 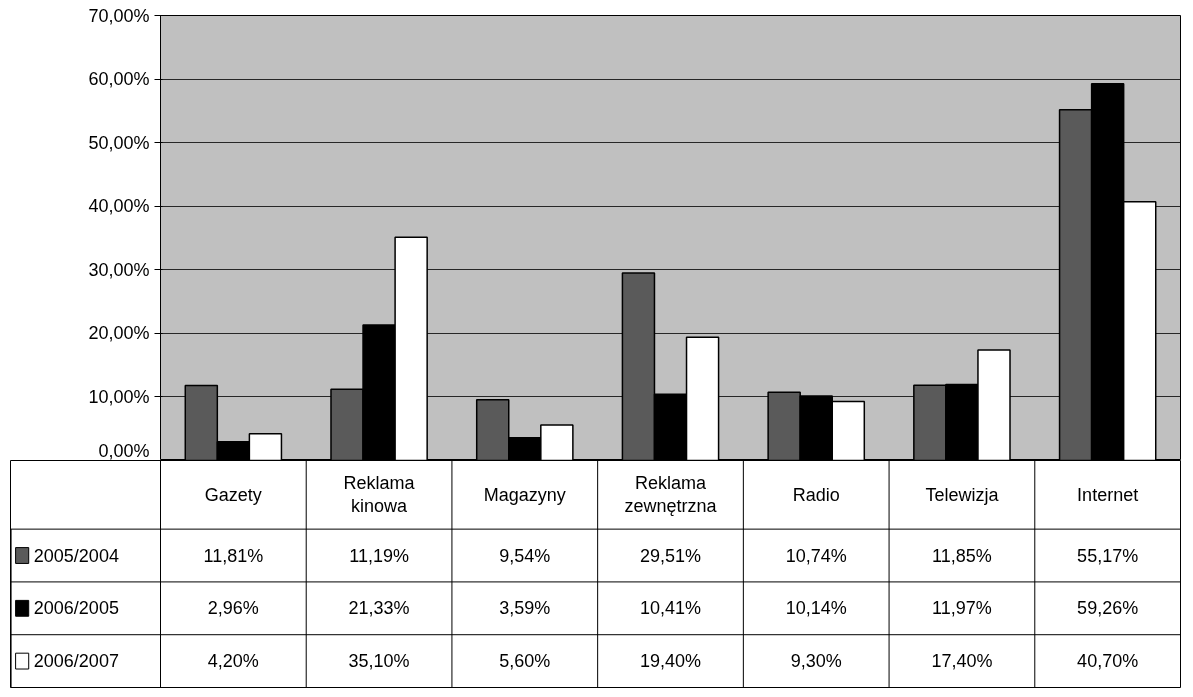 What do you see at coordinates (233, 494) in the screenshot?
I see `x-tick-label: Gazety` at bounding box center [233, 494].